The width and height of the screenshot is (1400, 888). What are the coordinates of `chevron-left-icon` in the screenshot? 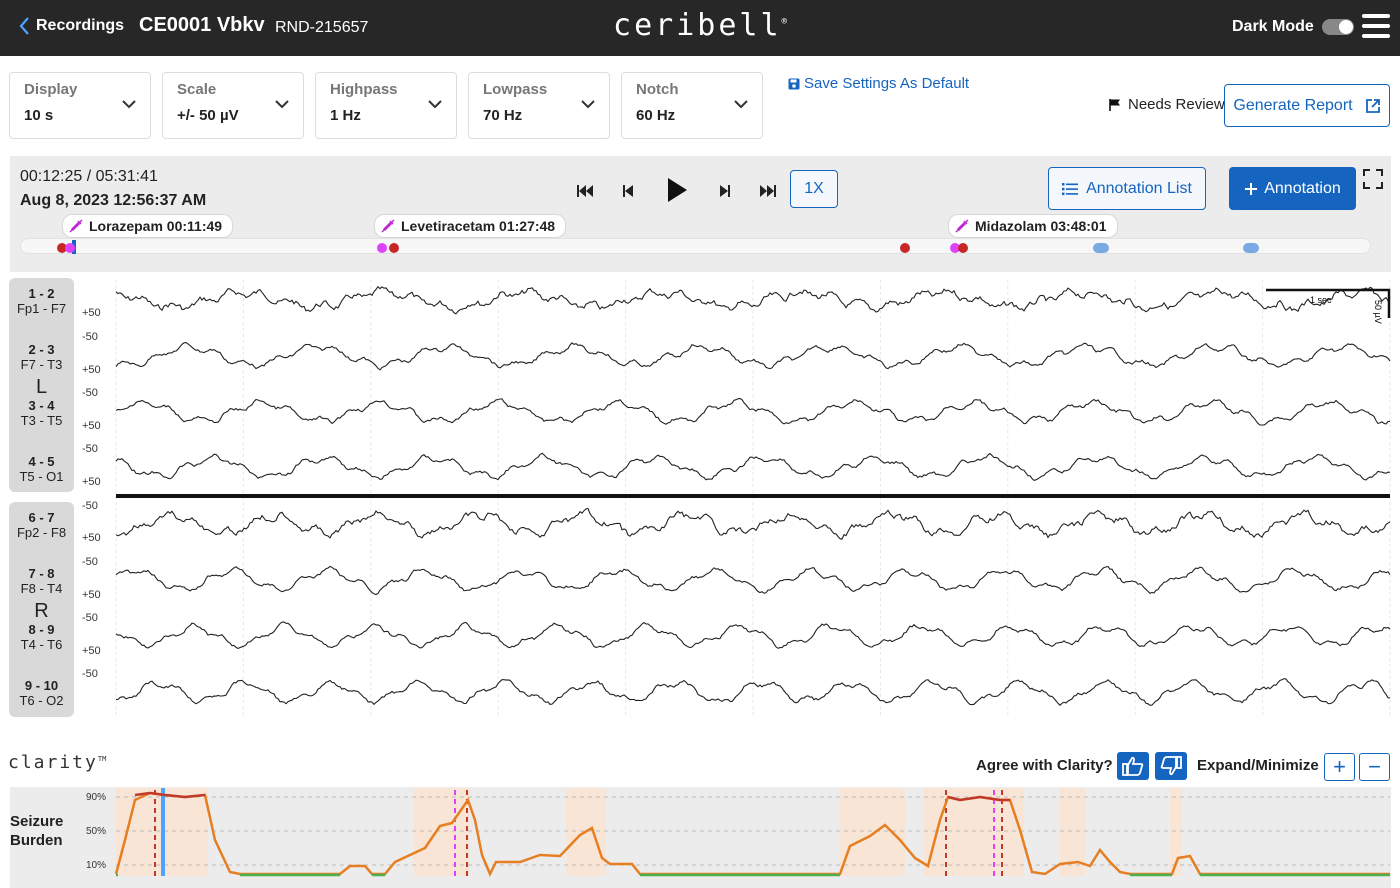 It's located at (24, 26).